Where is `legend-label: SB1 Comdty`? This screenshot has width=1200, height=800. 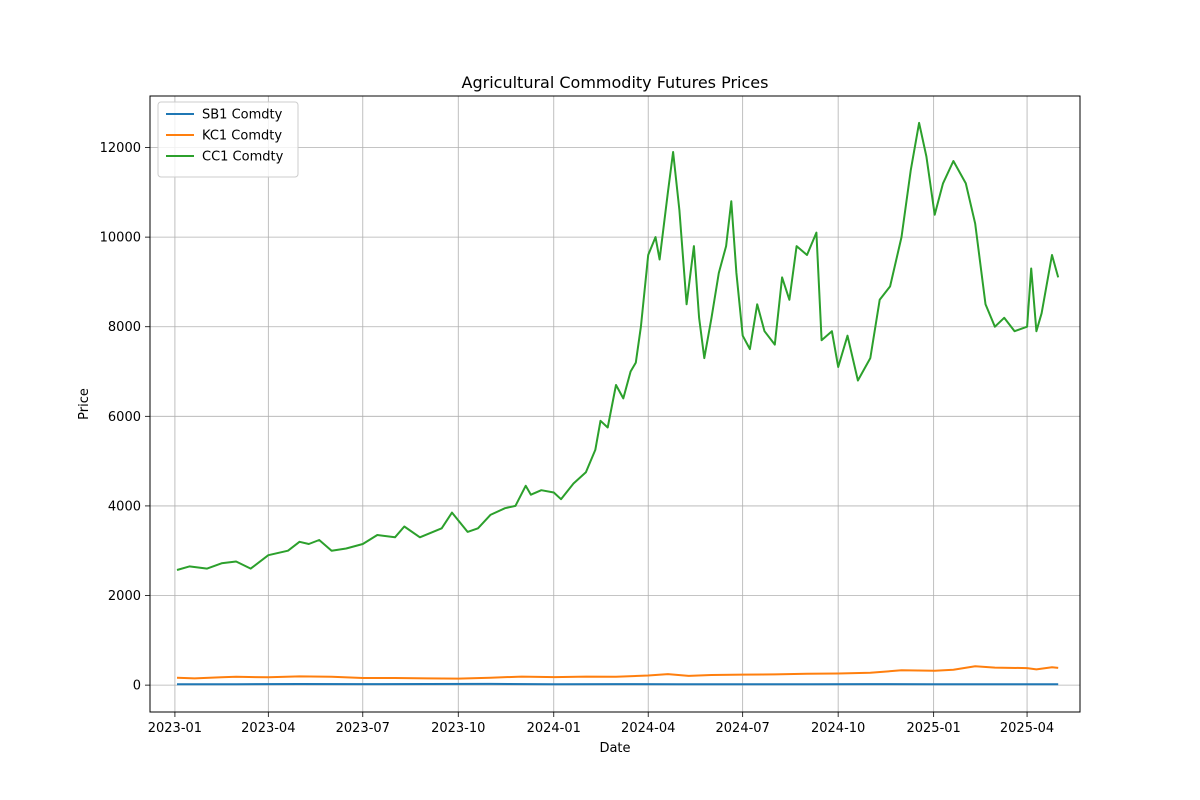
legend-label: SB1 Comdty is located at coordinates (242, 115).